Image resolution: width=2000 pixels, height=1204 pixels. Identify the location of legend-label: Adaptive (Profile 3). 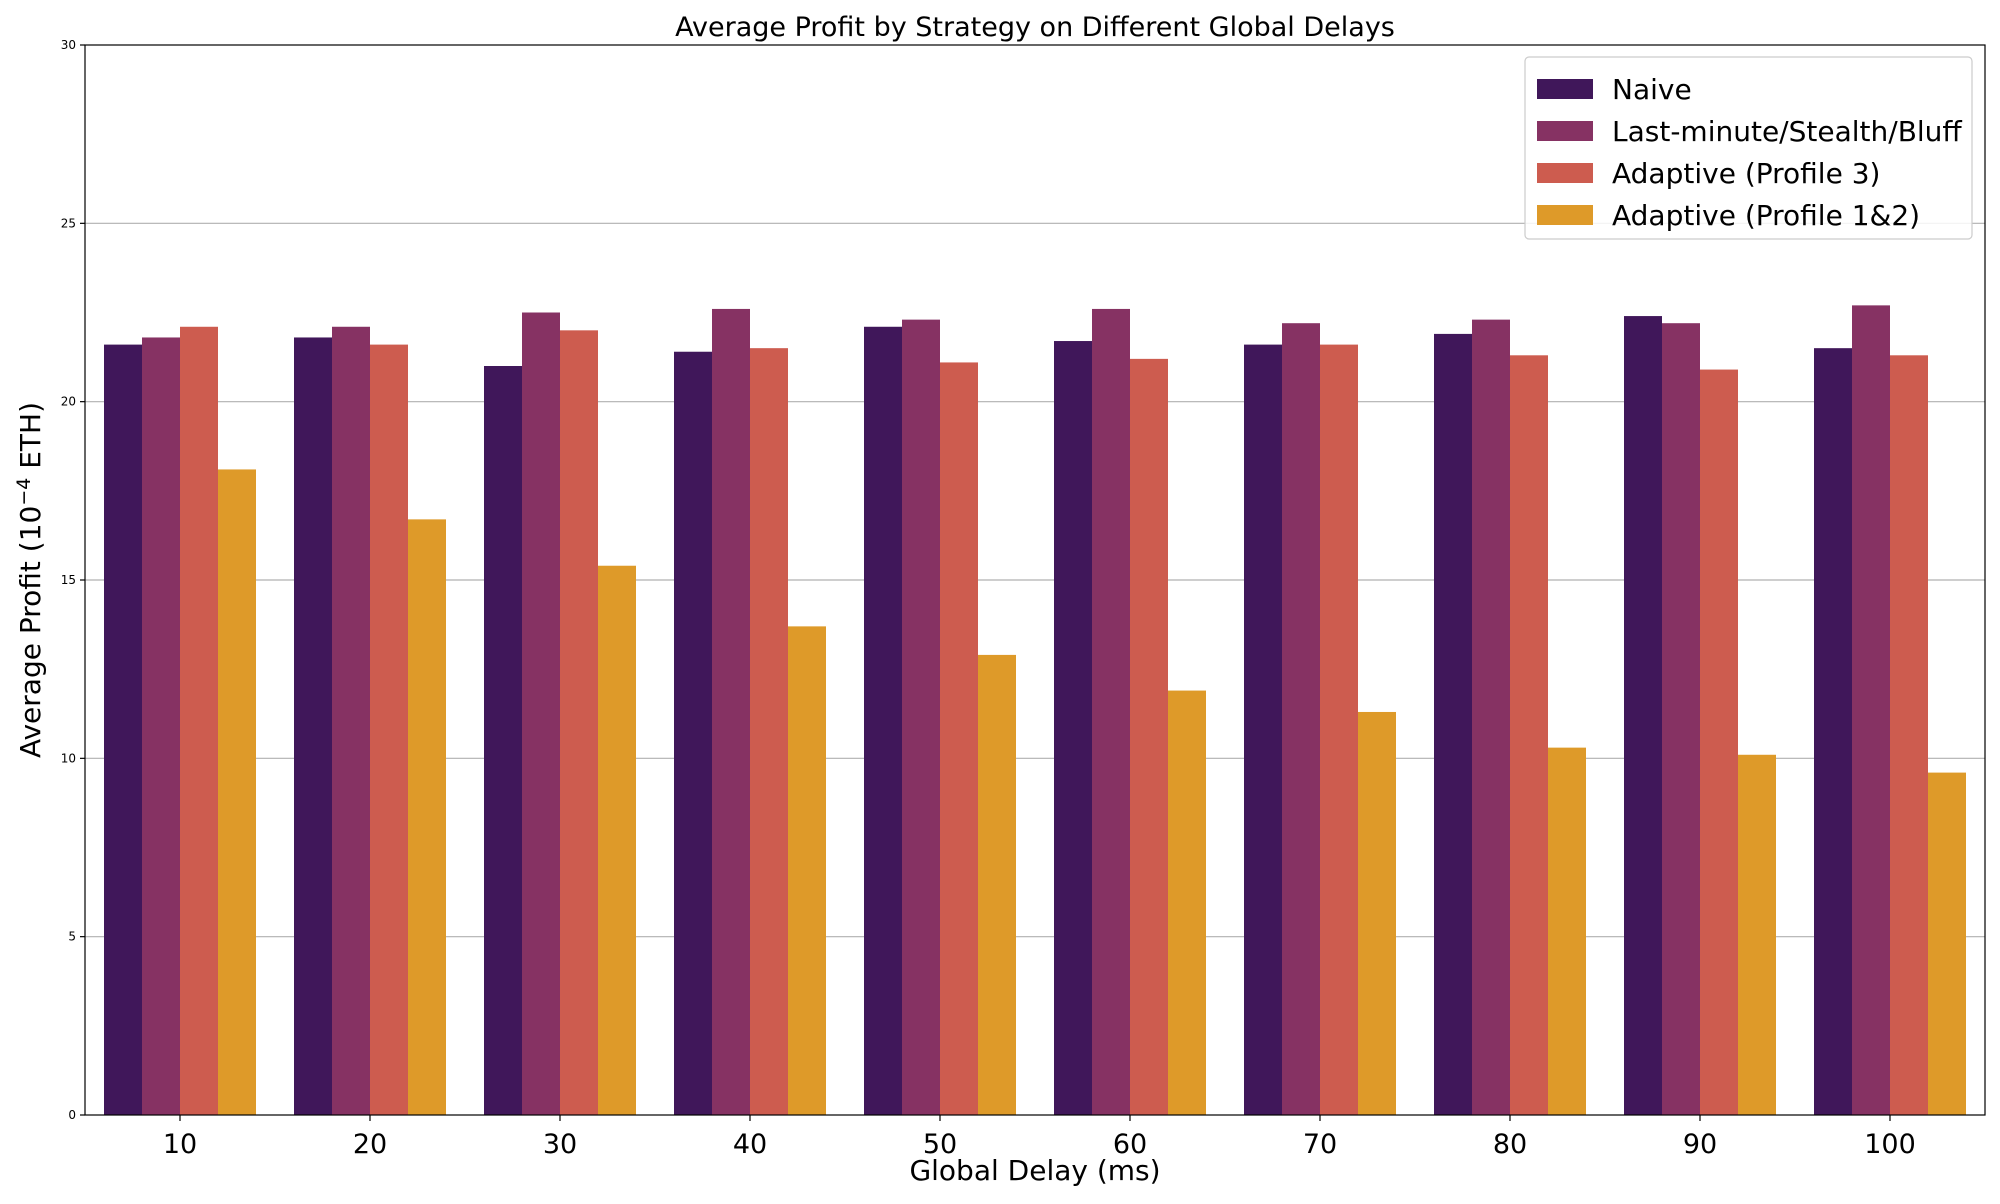
(1746, 173).